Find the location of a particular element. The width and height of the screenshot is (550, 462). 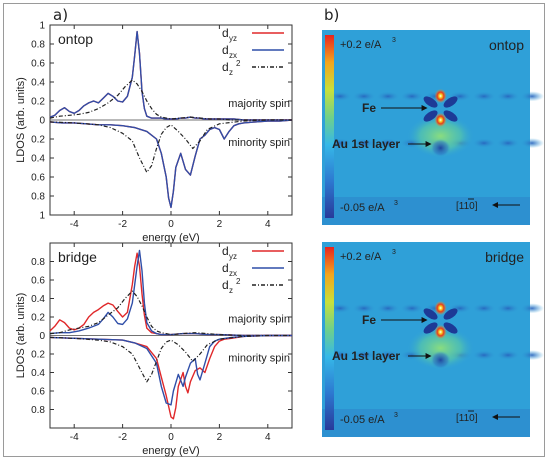

panel-title: ontop is located at coordinates (75, 39).